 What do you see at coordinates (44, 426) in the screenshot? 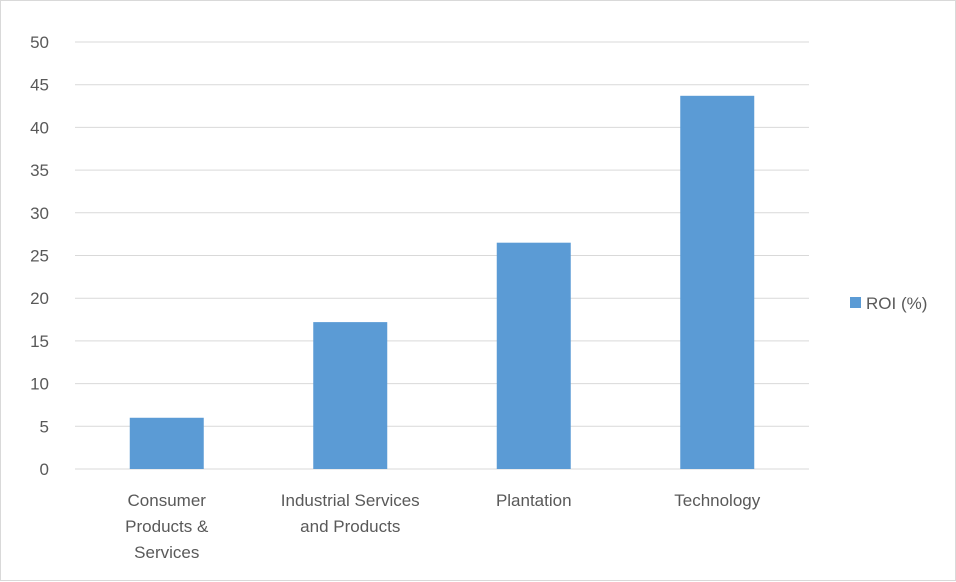
I see `y-tick-label: 5` at bounding box center [44, 426].